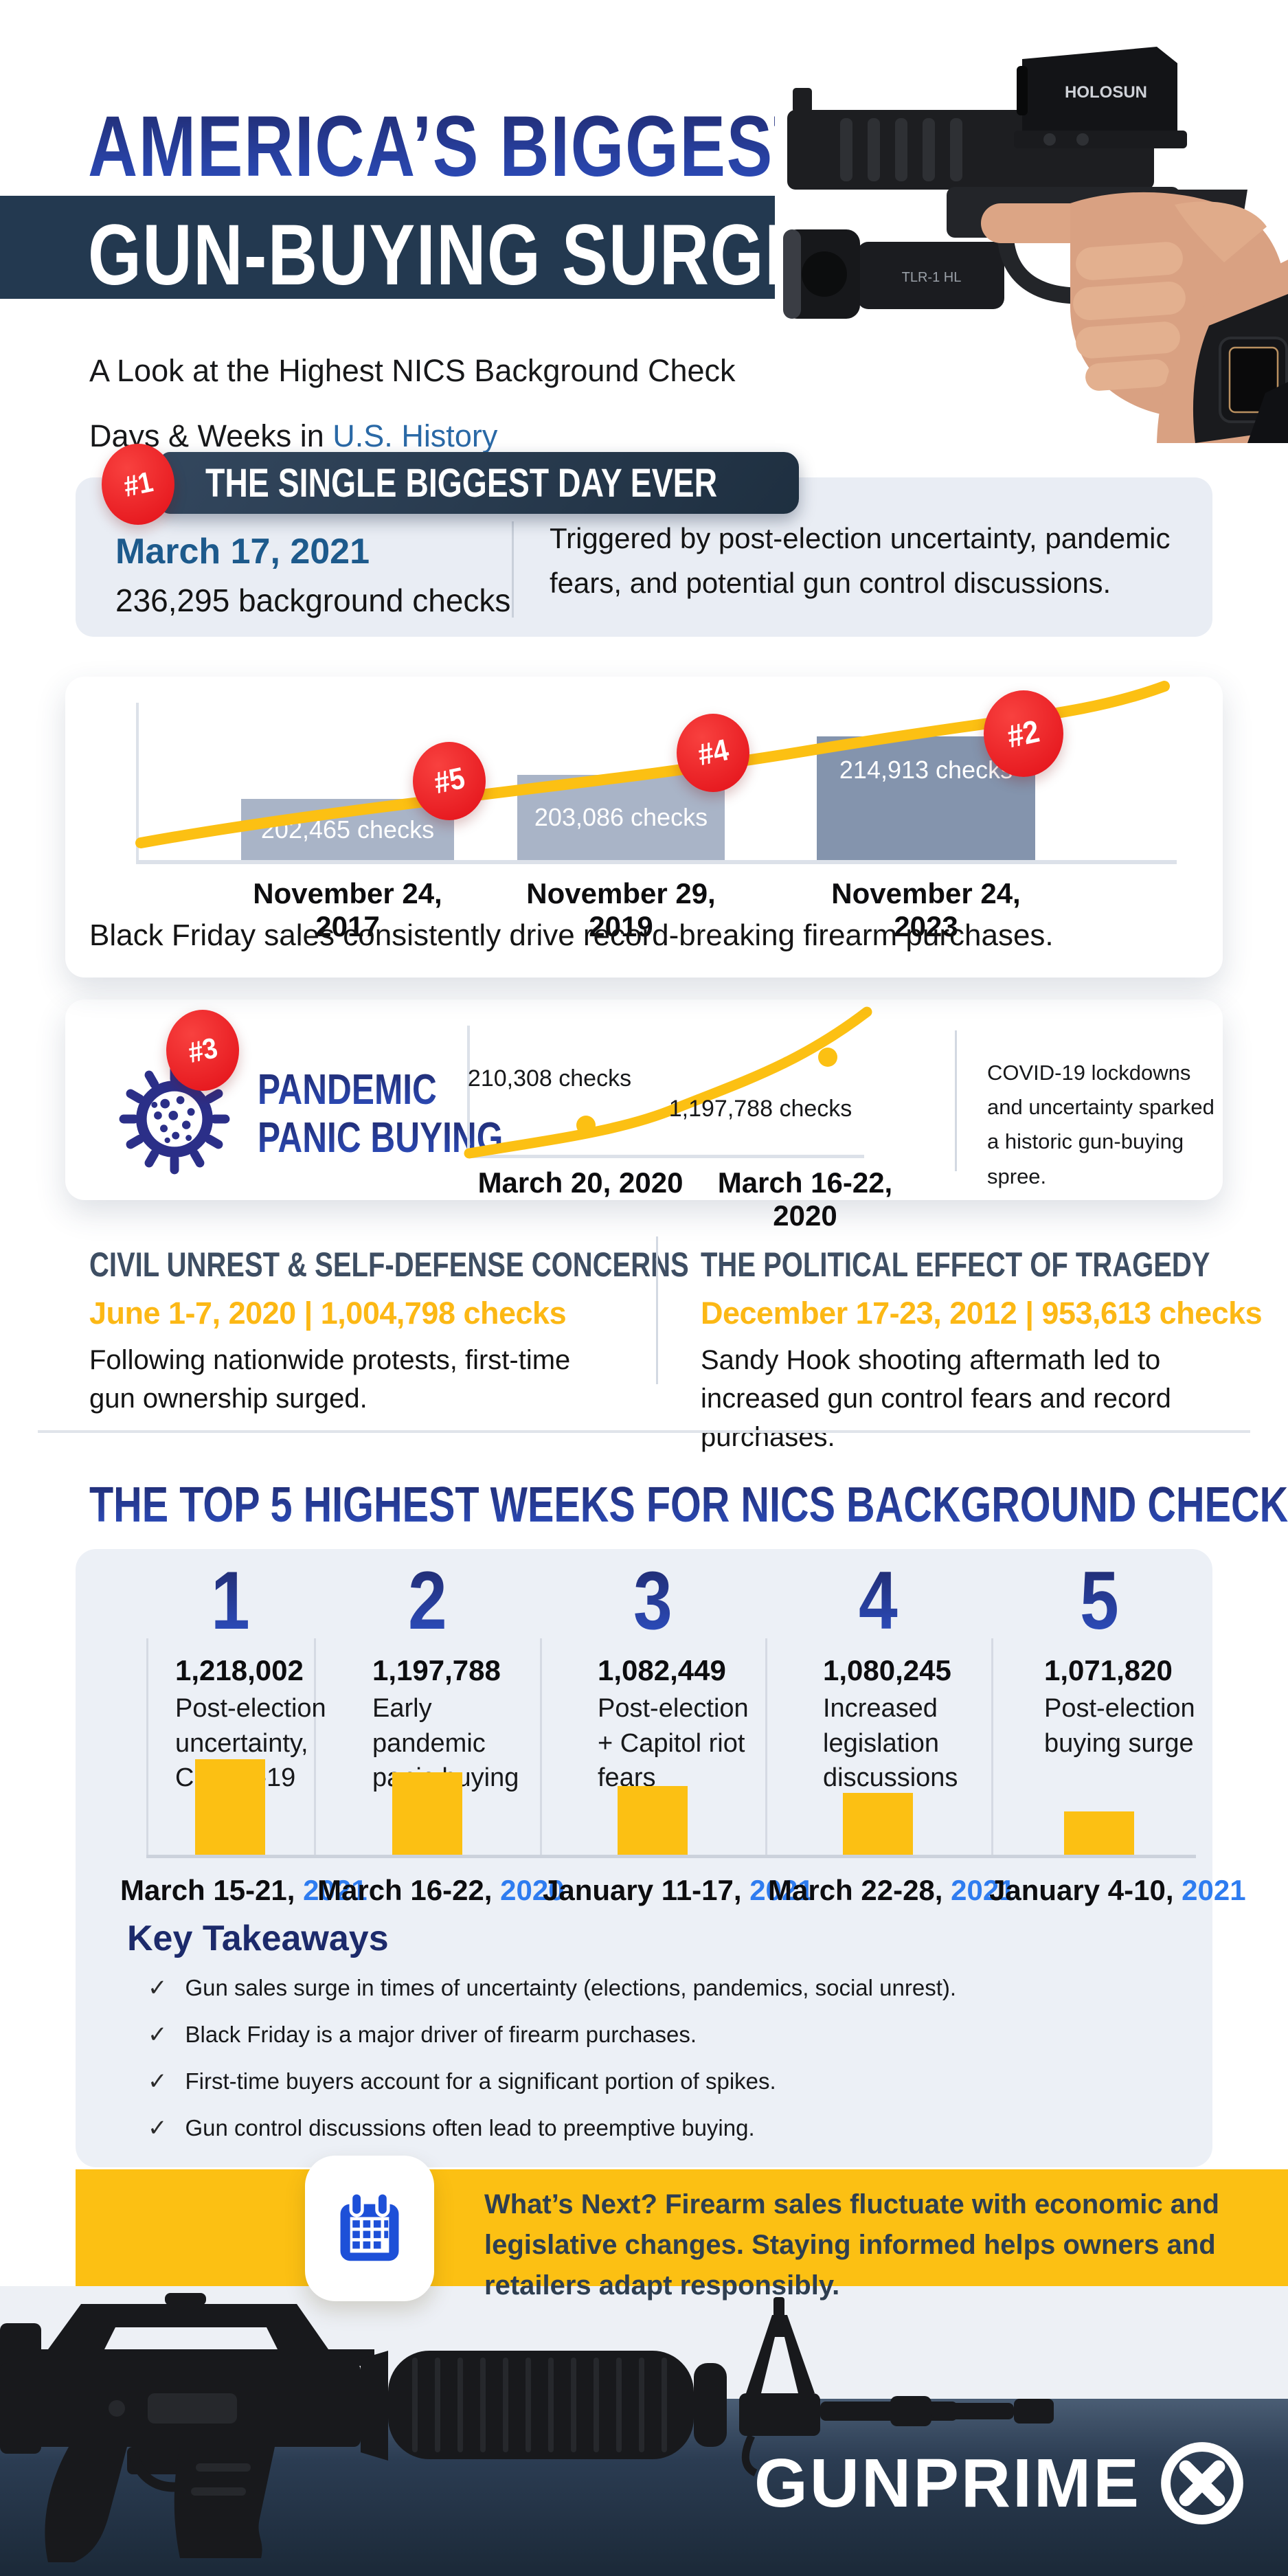  Describe the element at coordinates (662, 1670) in the screenshot. I see `top5-value-3: 1,082,449` at that location.